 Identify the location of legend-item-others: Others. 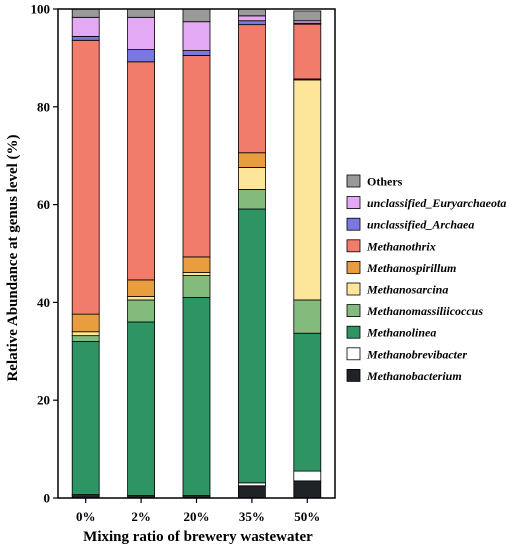
(374, 181).